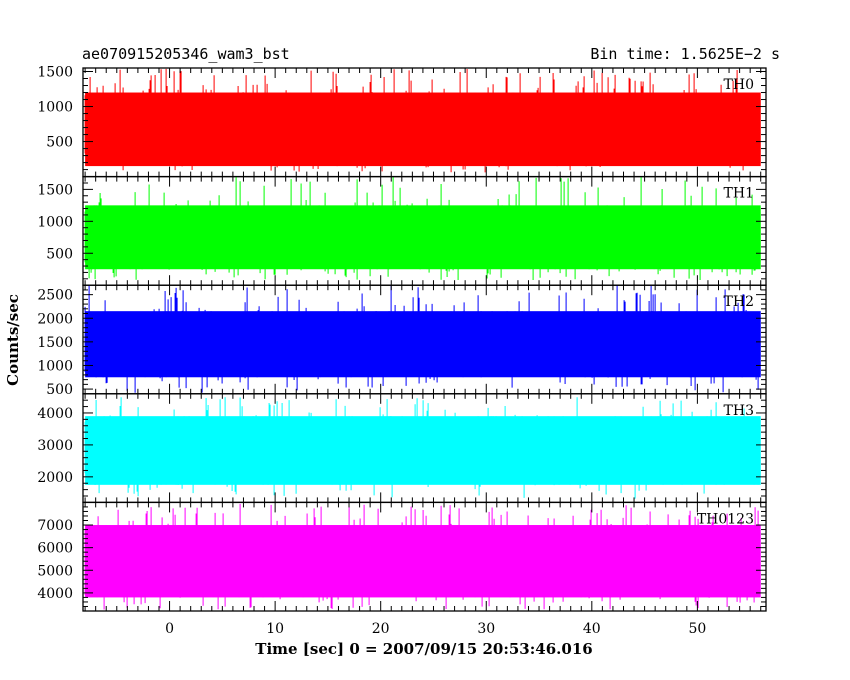  I want to click on panel-label-th0: TH0, so click(739, 85).